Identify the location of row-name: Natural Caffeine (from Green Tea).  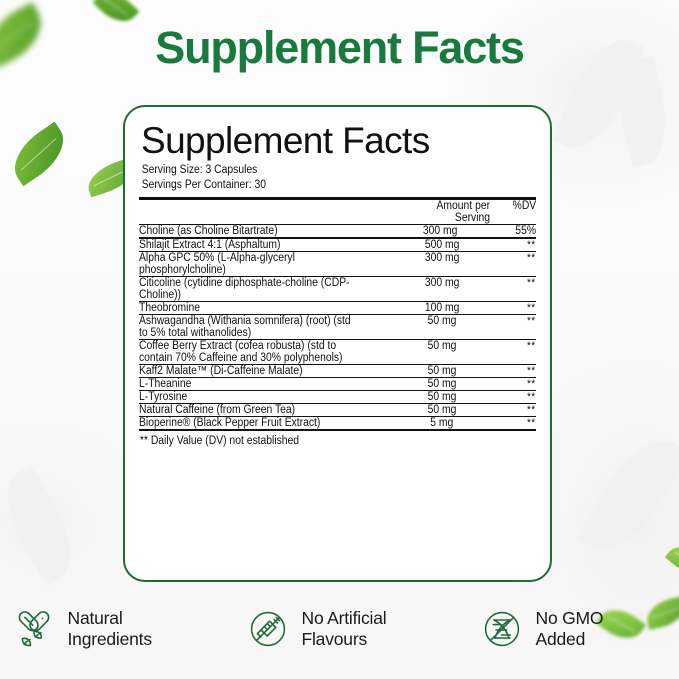
(217, 410).